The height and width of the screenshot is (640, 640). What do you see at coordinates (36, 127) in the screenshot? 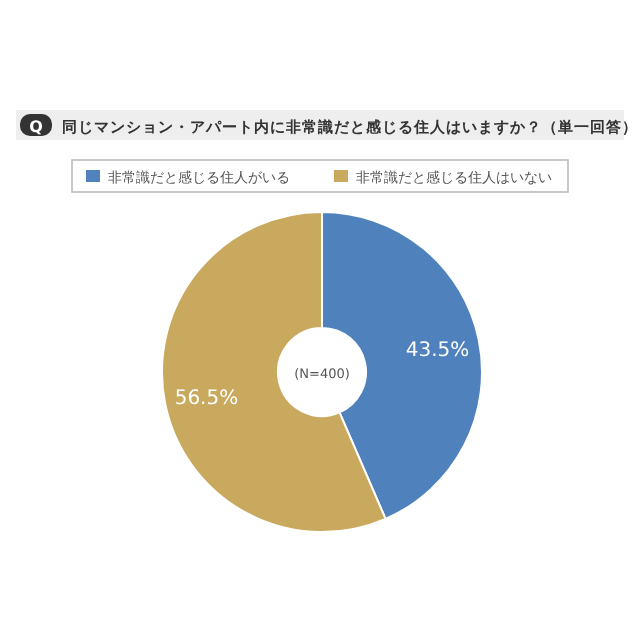
I see `text: Q` at bounding box center [36, 127].